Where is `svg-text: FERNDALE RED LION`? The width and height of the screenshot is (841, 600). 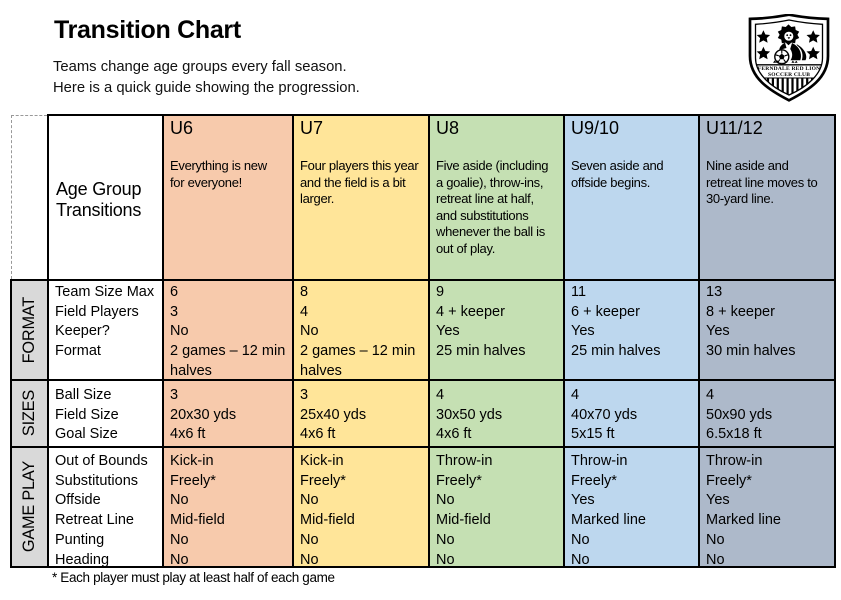 svg-text: FERNDALE RED LION is located at coordinates (789, 69).